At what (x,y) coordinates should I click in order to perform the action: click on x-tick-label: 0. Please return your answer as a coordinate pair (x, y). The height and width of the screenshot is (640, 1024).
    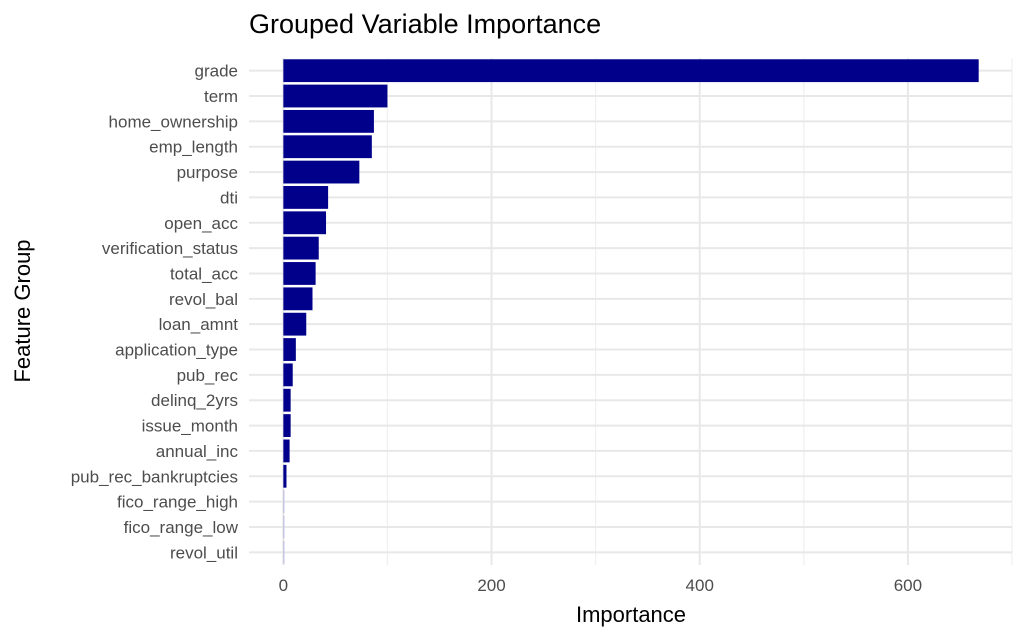
    Looking at the image, I should click on (283, 585).